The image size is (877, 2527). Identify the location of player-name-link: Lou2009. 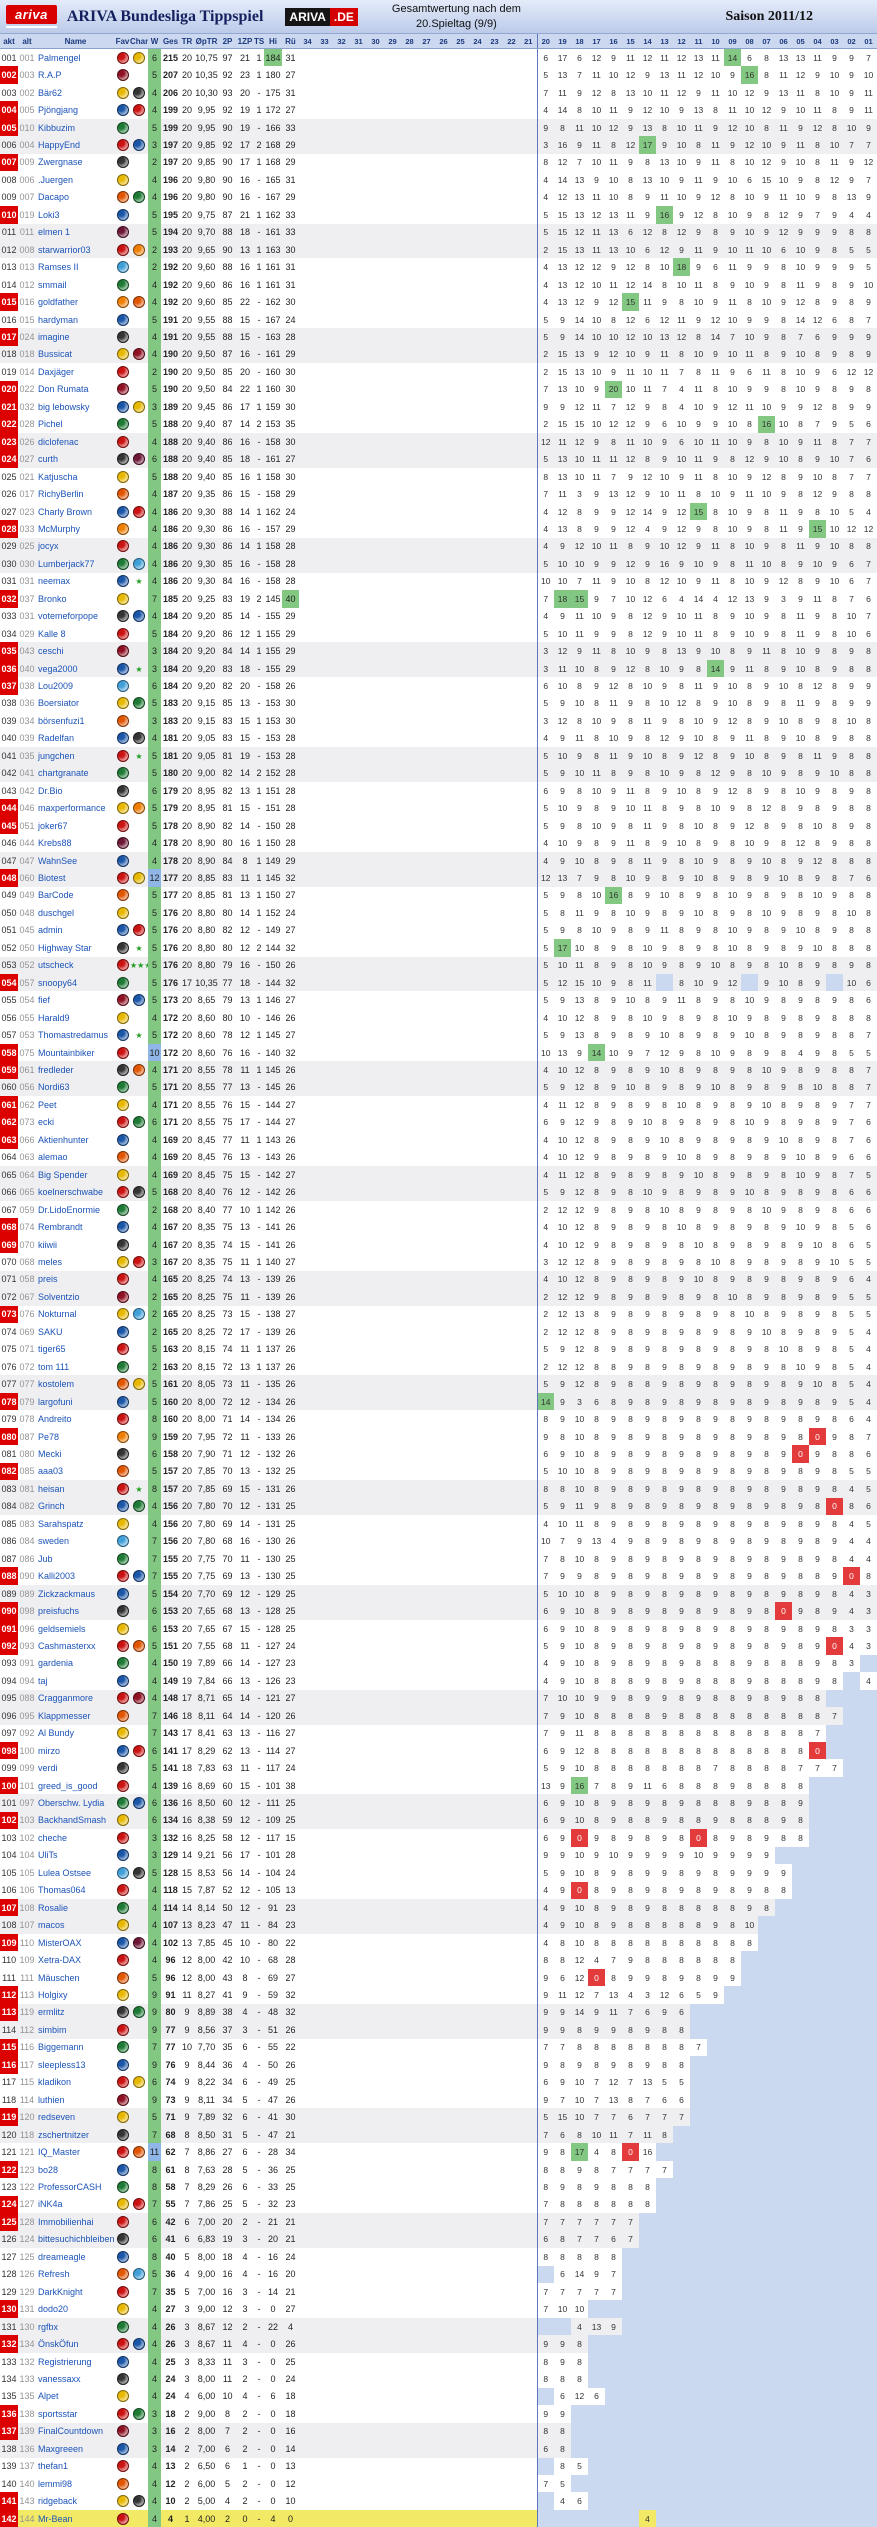
(56, 686).